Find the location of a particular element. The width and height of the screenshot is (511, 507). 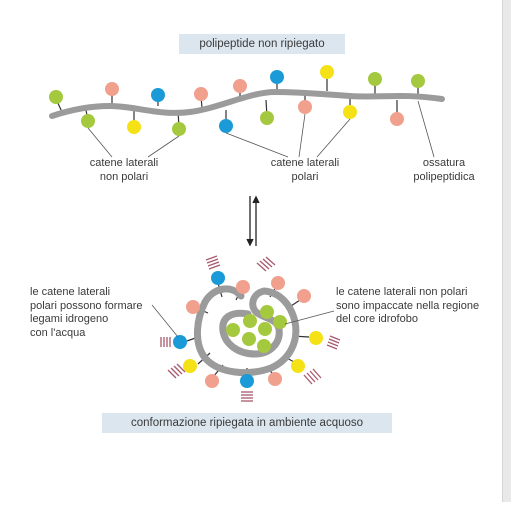

unfolded-leader-lines is located at coordinates (261, 129).